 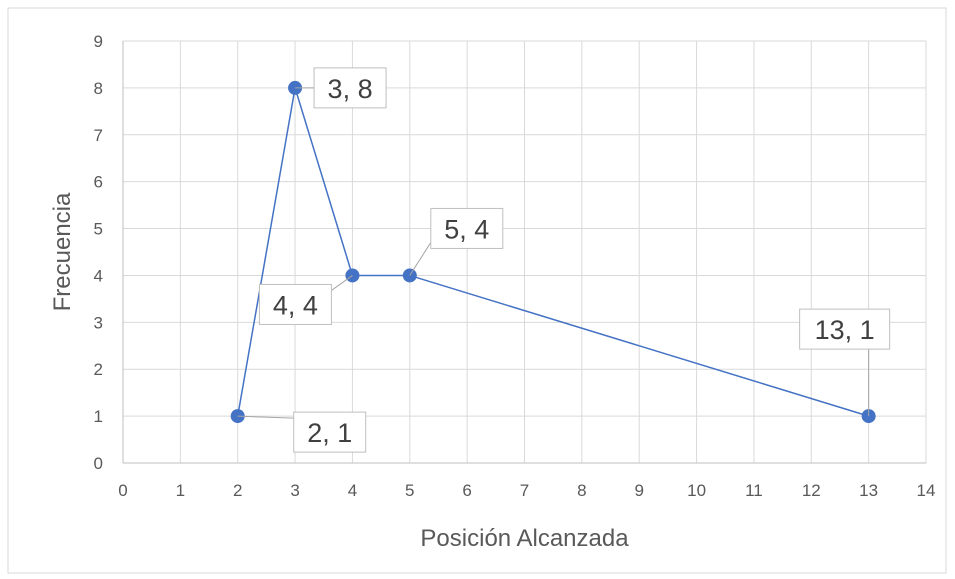 What do you see at coordinates (294, 490) in the screenshot?
I see `x-tick-label: 3` at bounding box center [294, 490].